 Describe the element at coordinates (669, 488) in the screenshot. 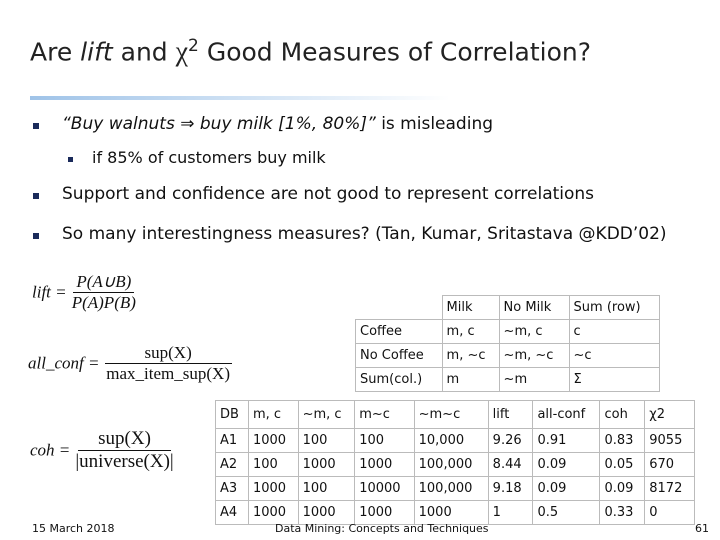

I see `cell: 8172` at that location.